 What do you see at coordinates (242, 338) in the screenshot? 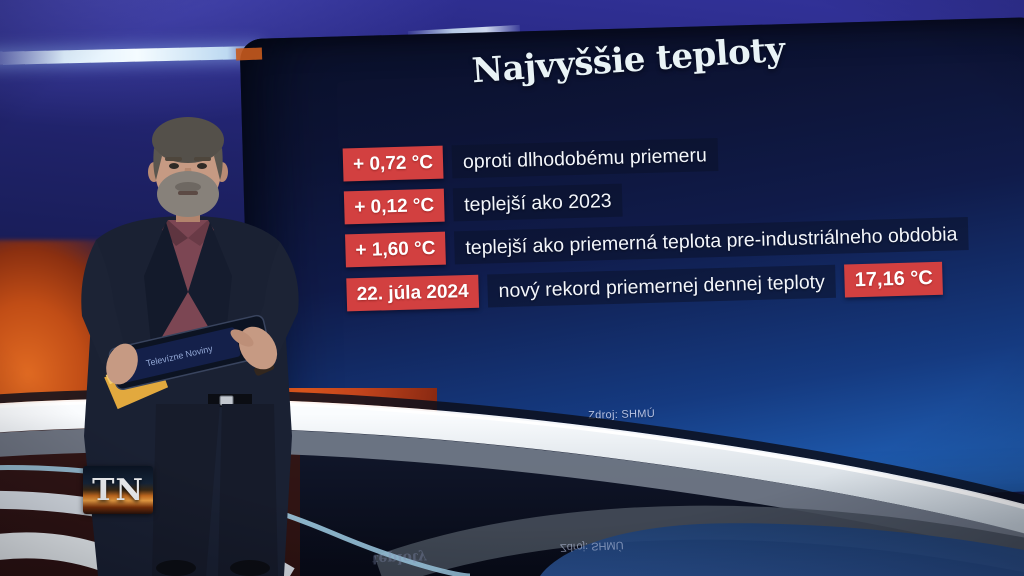
I see `thumb` at bounding box center [242, 338].